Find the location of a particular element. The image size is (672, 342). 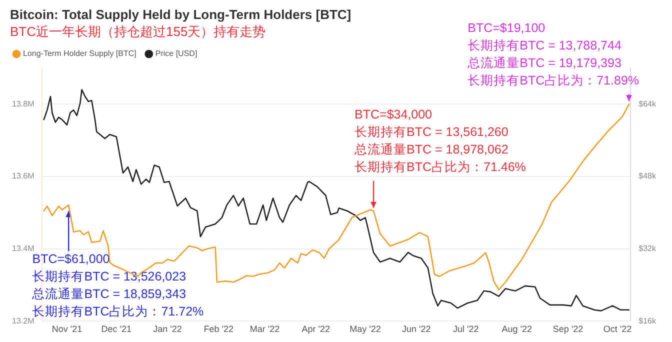

y-tick-label: 13.4M is located at coordinates (23, 249).